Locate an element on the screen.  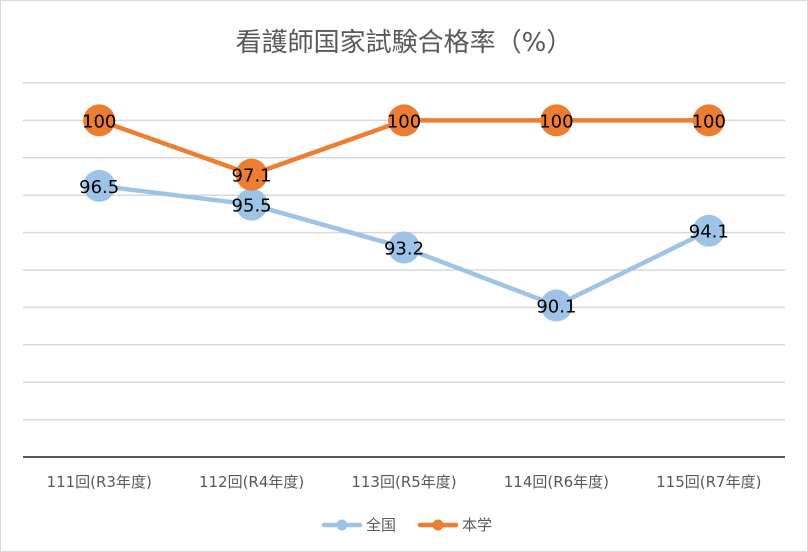
x-tick-label: 113回(R5年度) is located at coordinates (403, 482).